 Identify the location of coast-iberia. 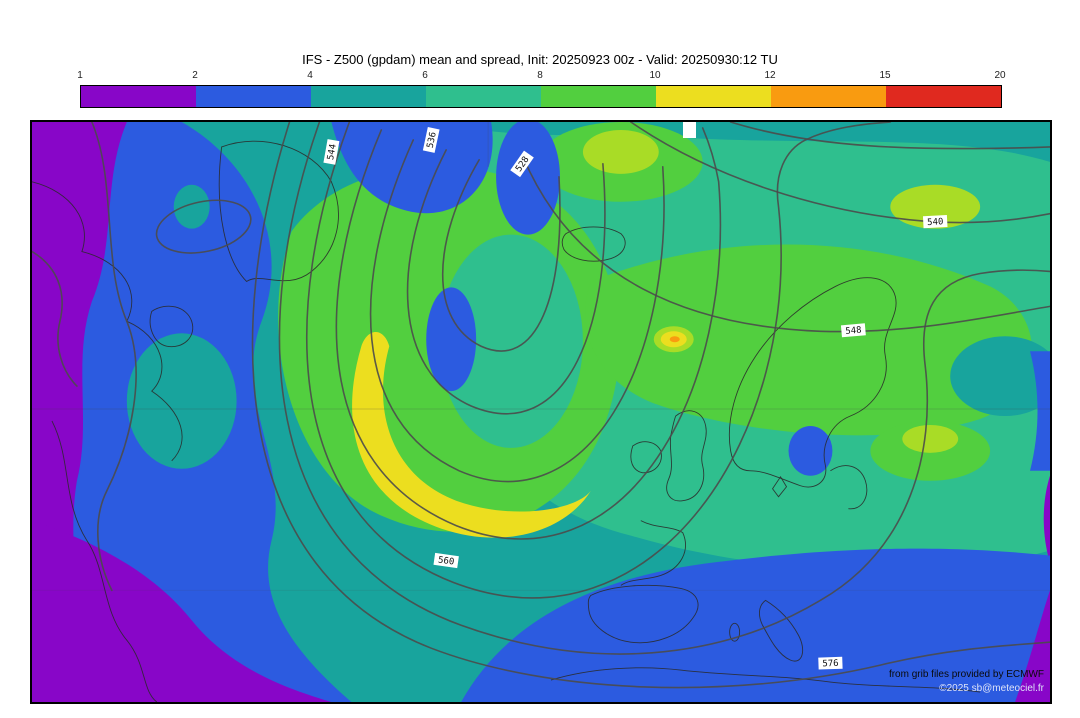
(643, 614).